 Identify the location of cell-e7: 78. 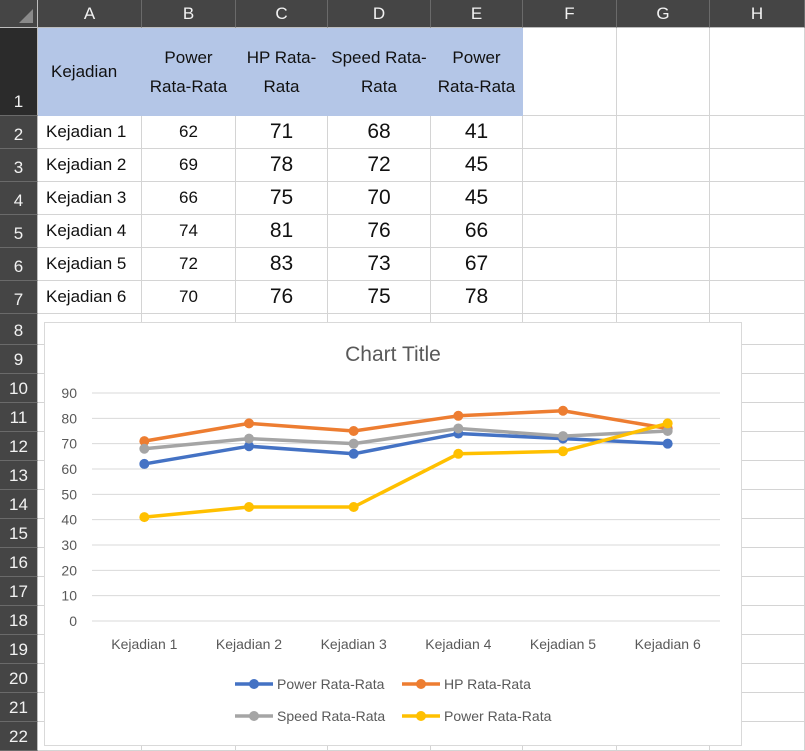
(477, 297).